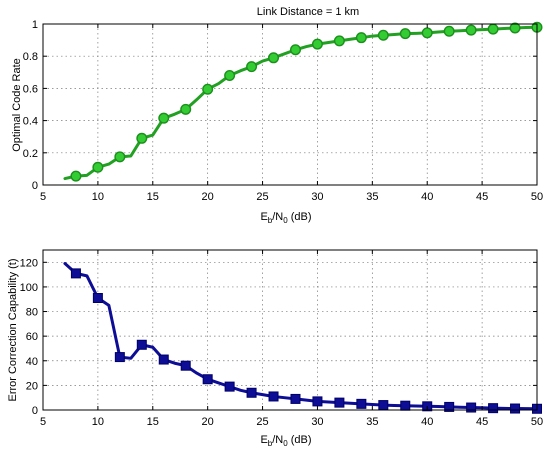 This screenshot has width=550, height=450. I want to click on y-tick-label: 0.8, so click(30, 57).